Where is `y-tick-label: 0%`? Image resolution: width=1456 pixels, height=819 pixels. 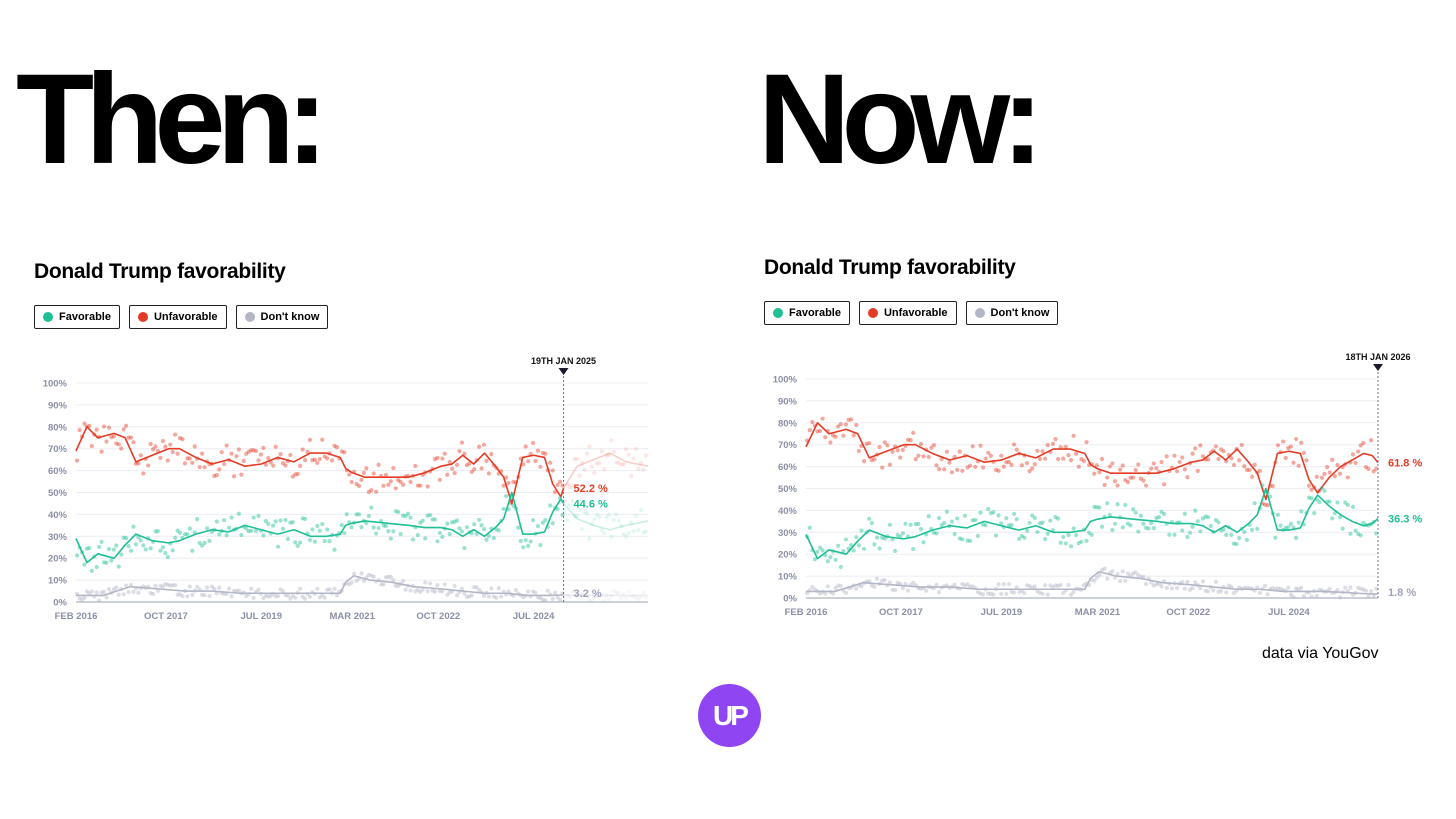
y-tick-label: 0% is located at coordinates (790, 599).